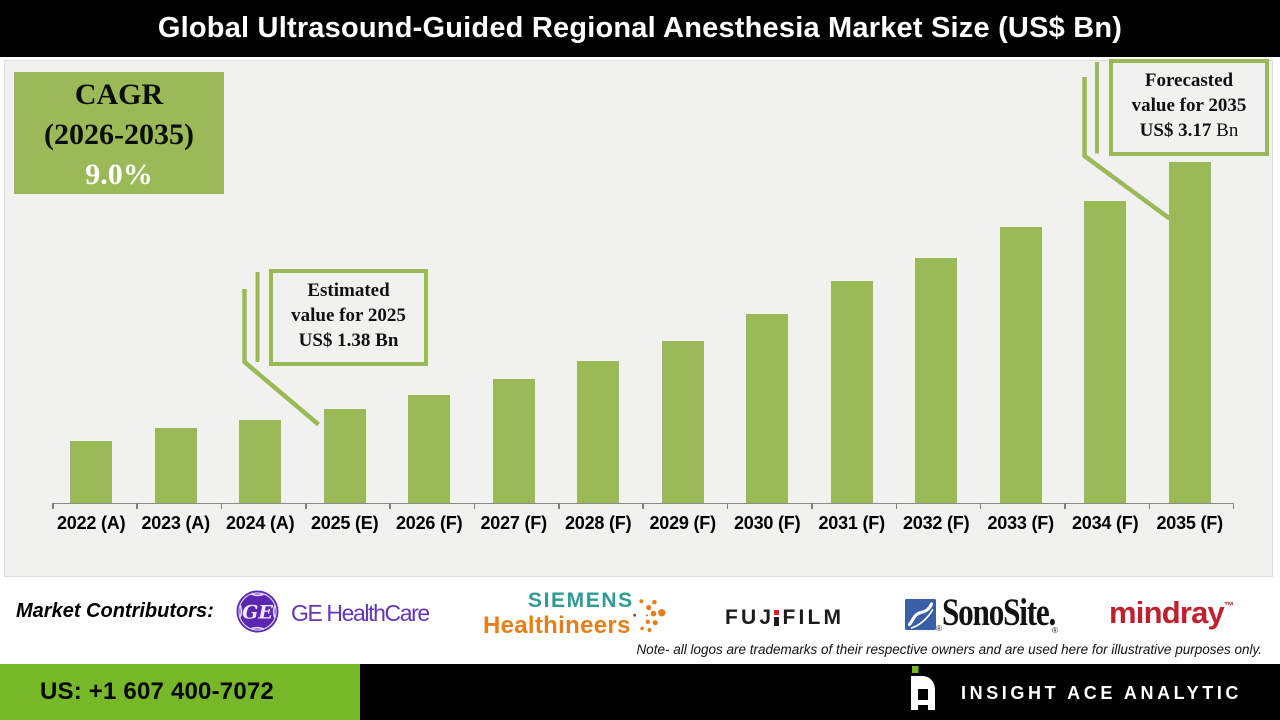  Describe the element at coordinates (999, 612) in the screenshot. I see `sonosite-wordmark: SonoSite.` at that location.